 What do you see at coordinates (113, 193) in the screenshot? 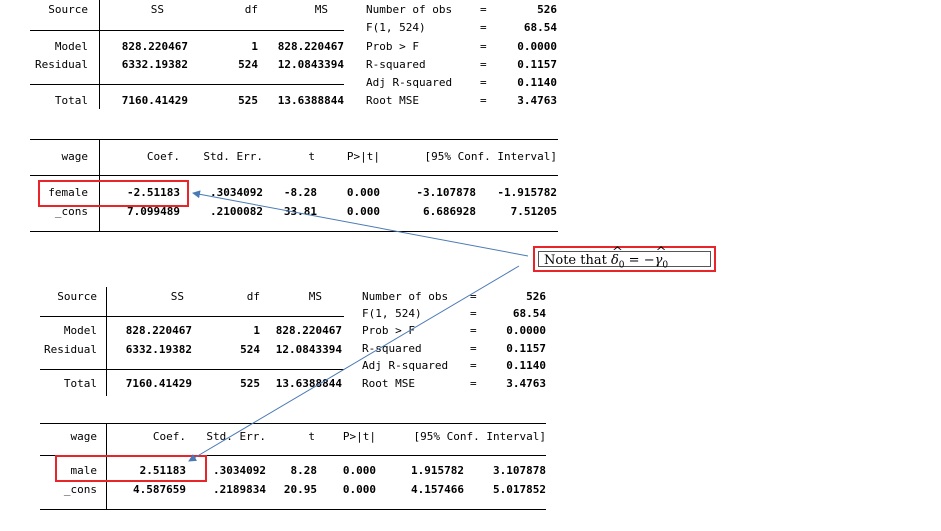
I see `highlight-box-female` at bounding box center [113, 193].